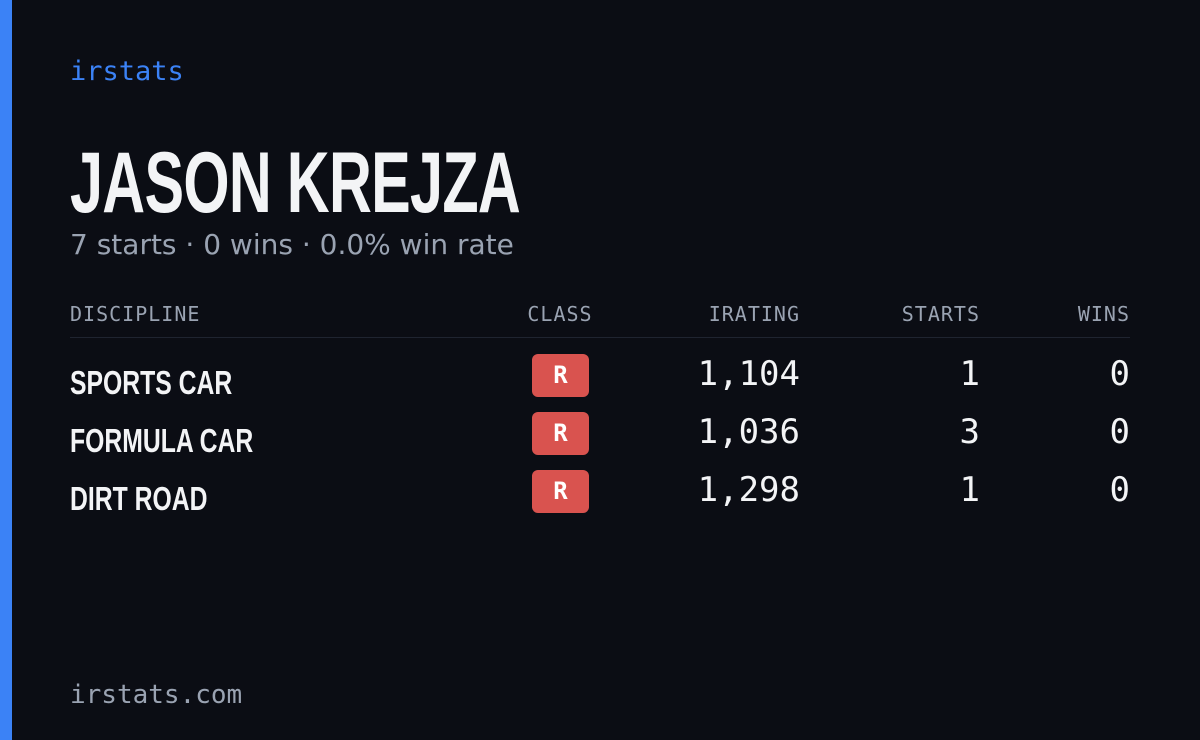 The image size is (1200, 740). Describe the element at coordinates (139, 498) in the screenshot. I see `discipline: DIRT ROAD` at that location.